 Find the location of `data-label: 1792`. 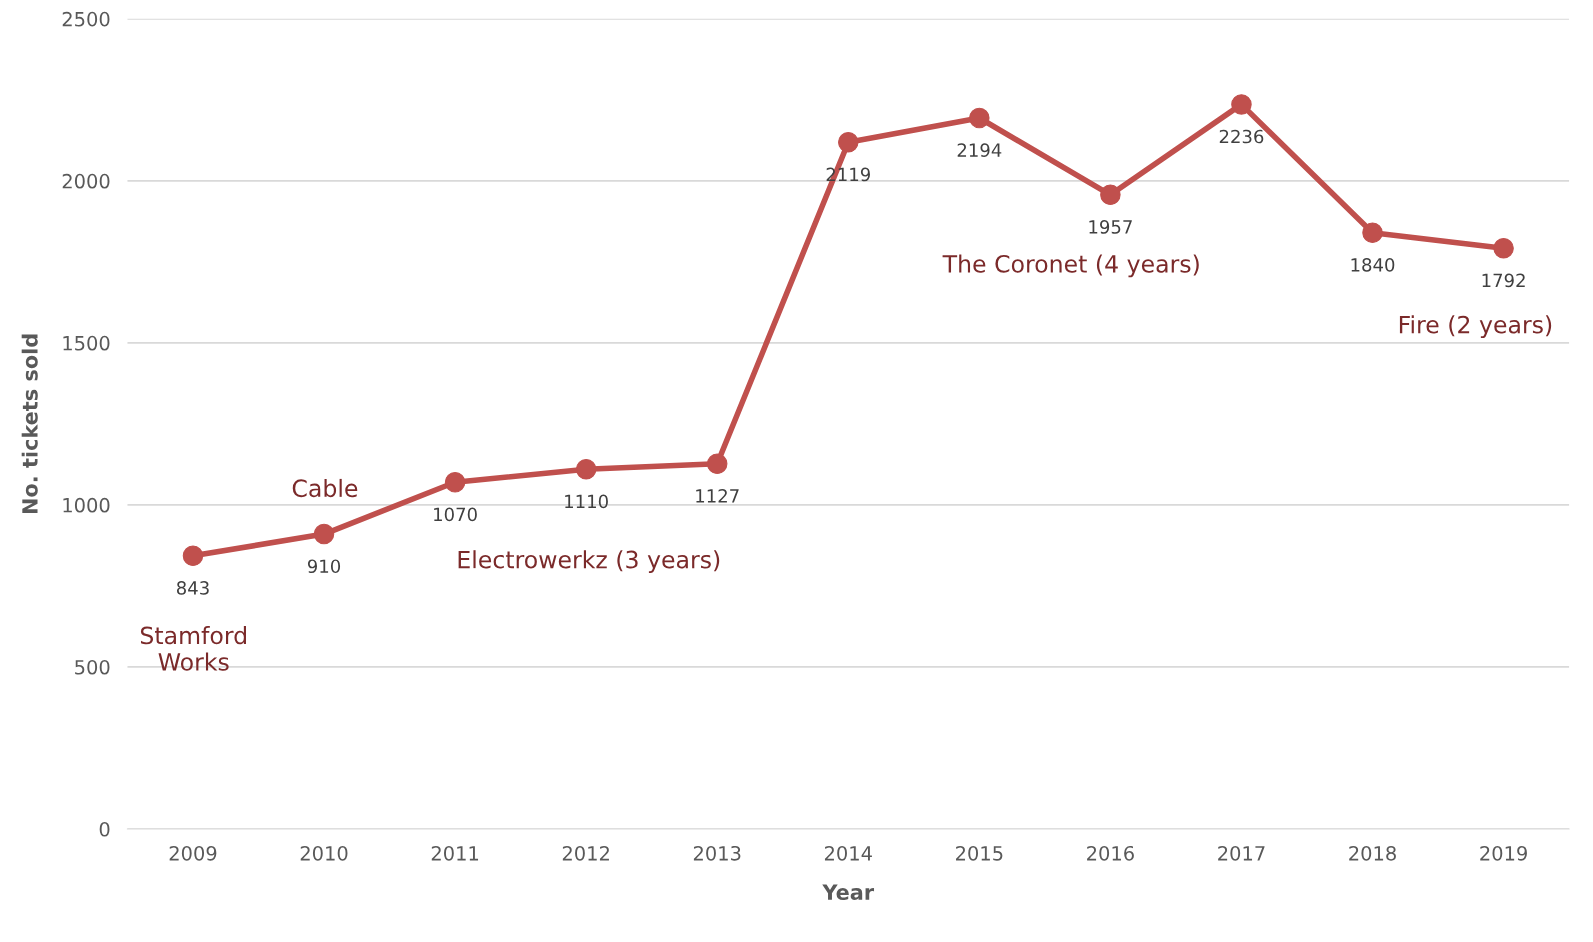

data-label: 1792 is located at coordinates (1503, 280).